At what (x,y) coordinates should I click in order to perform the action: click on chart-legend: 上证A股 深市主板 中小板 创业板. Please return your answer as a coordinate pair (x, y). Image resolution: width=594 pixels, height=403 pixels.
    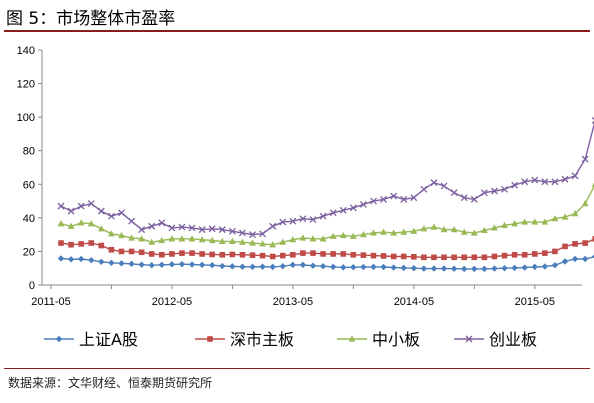
    Looking at the image, I should click on (290, 339).